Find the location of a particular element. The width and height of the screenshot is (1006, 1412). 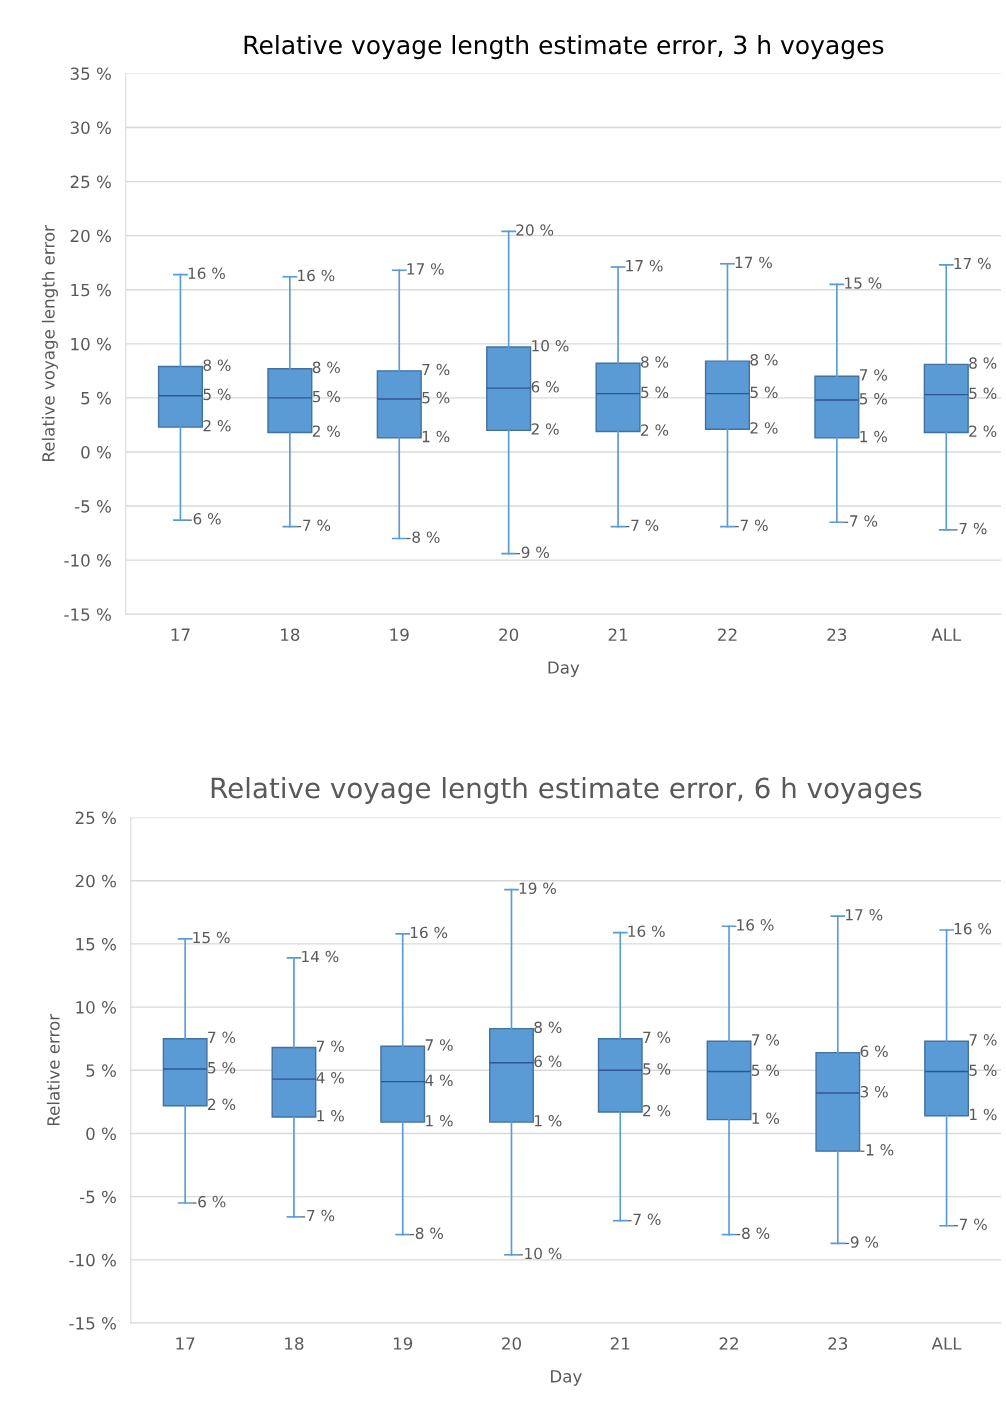

chart-title: Relative voyage length estimate error, 3 h voyages is located at coordinates (564, 47).